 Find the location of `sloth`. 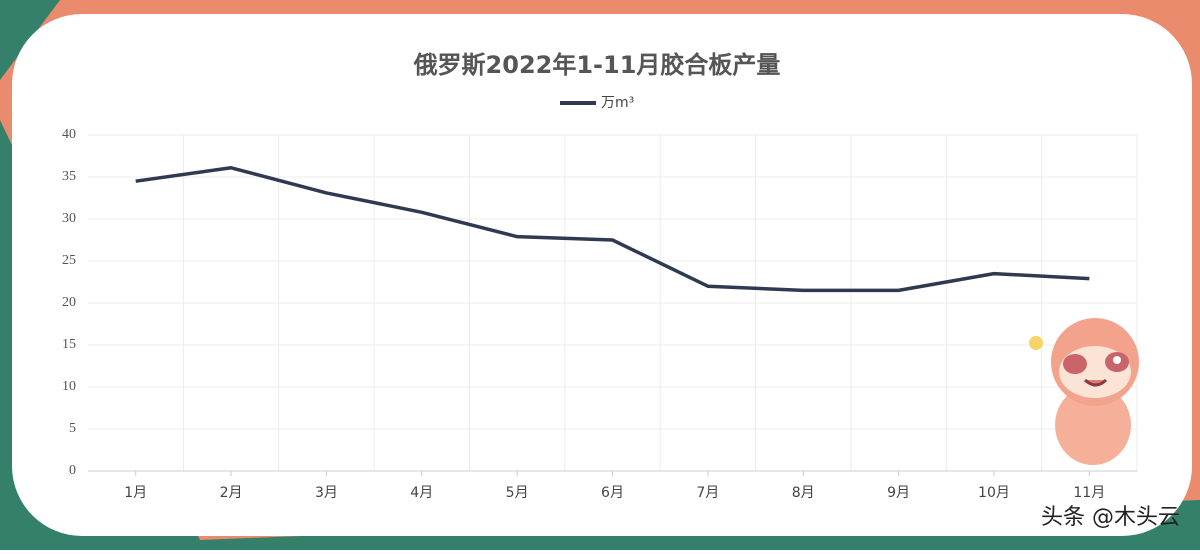

sloth is located at coordinates (1084, 391).